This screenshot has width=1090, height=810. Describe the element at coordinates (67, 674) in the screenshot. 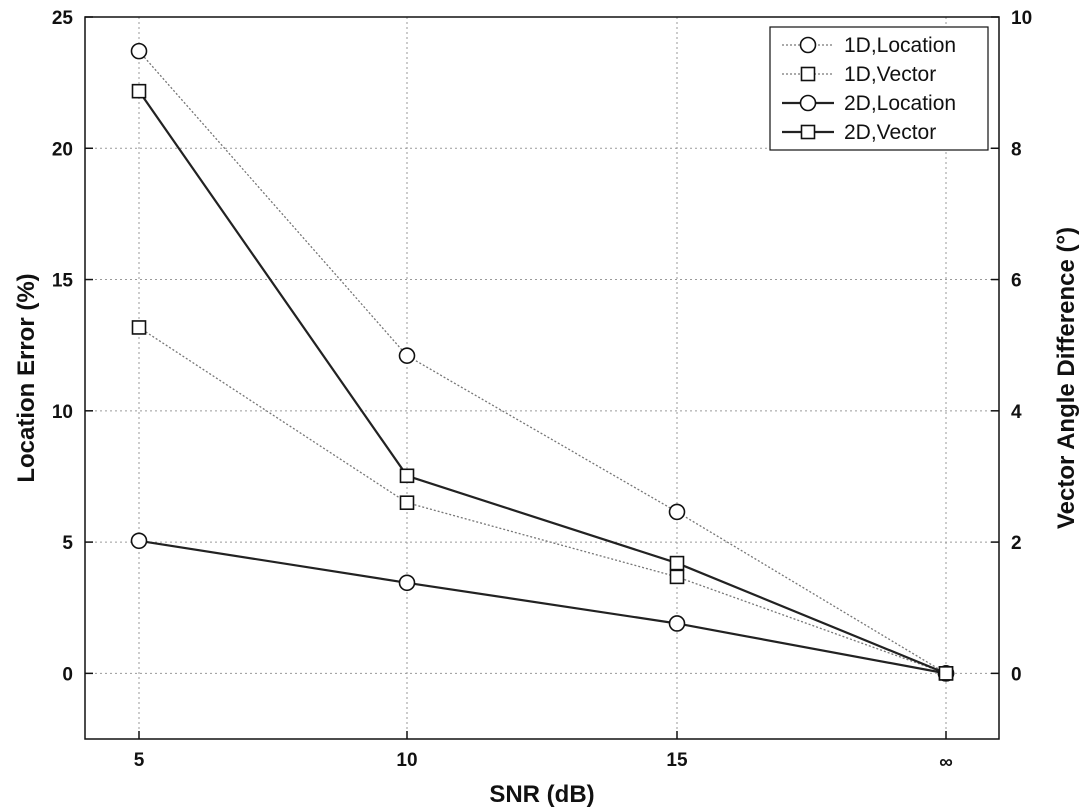

I see `y-left-tick-label: 0` at that location.